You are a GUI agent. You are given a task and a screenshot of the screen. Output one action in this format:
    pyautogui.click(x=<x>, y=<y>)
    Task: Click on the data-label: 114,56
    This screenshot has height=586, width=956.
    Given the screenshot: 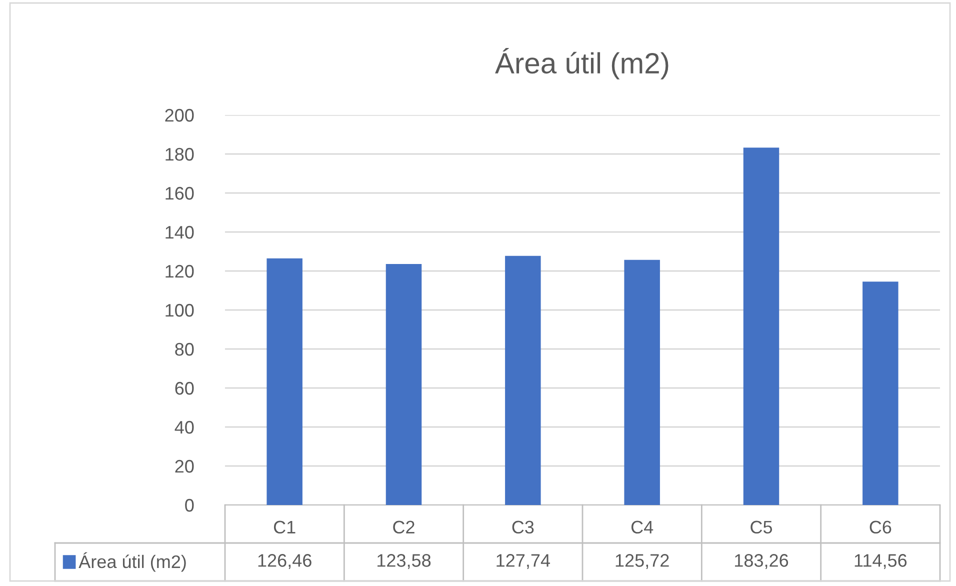 What is the action you would take?
    pyautogui.click(x=880, y=561)
    